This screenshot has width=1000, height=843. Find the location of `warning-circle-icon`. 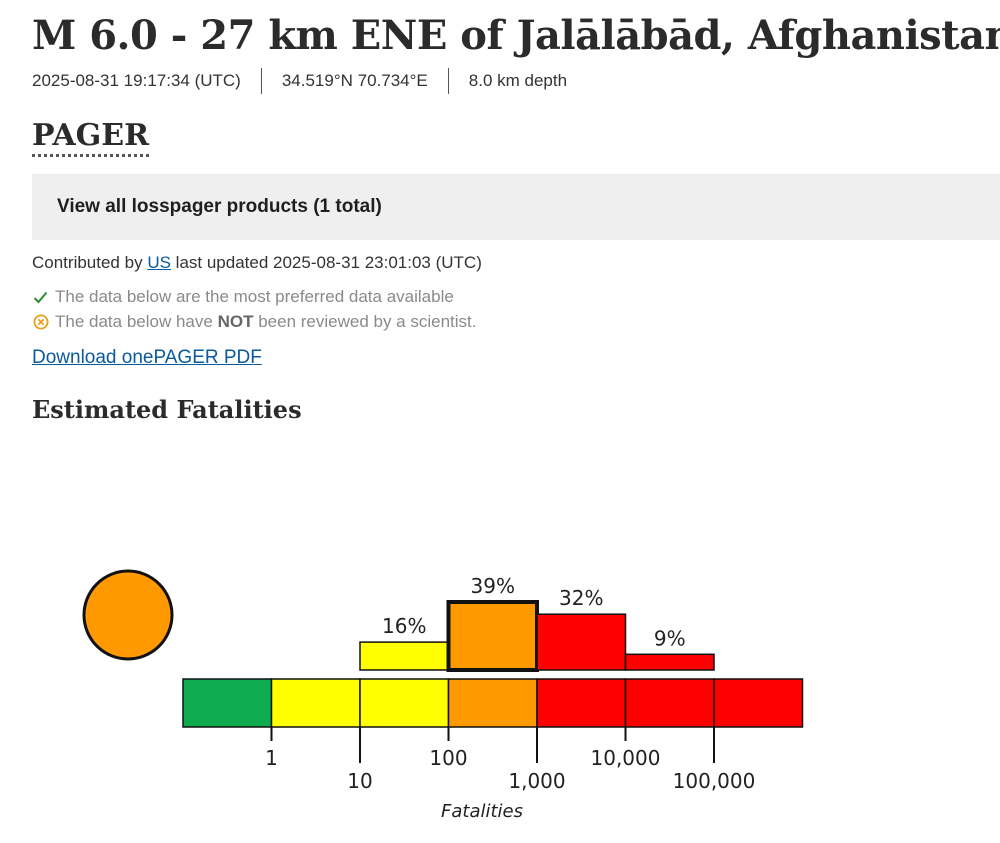

warning-circle-icon is located at coordinates (40, 322).